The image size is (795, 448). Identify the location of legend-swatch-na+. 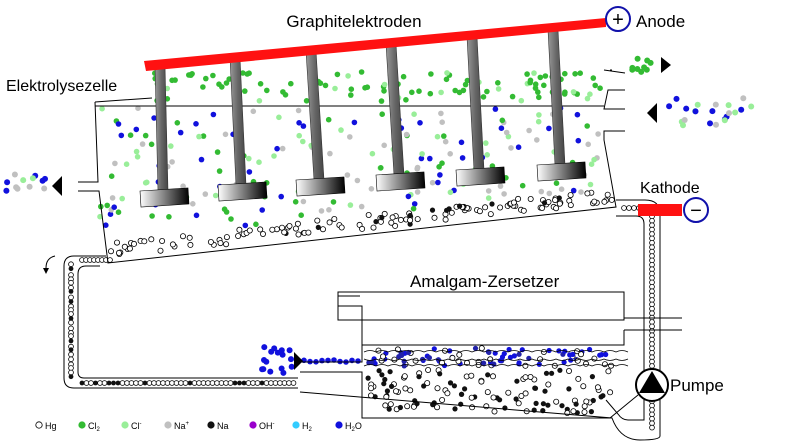
(168, 425).